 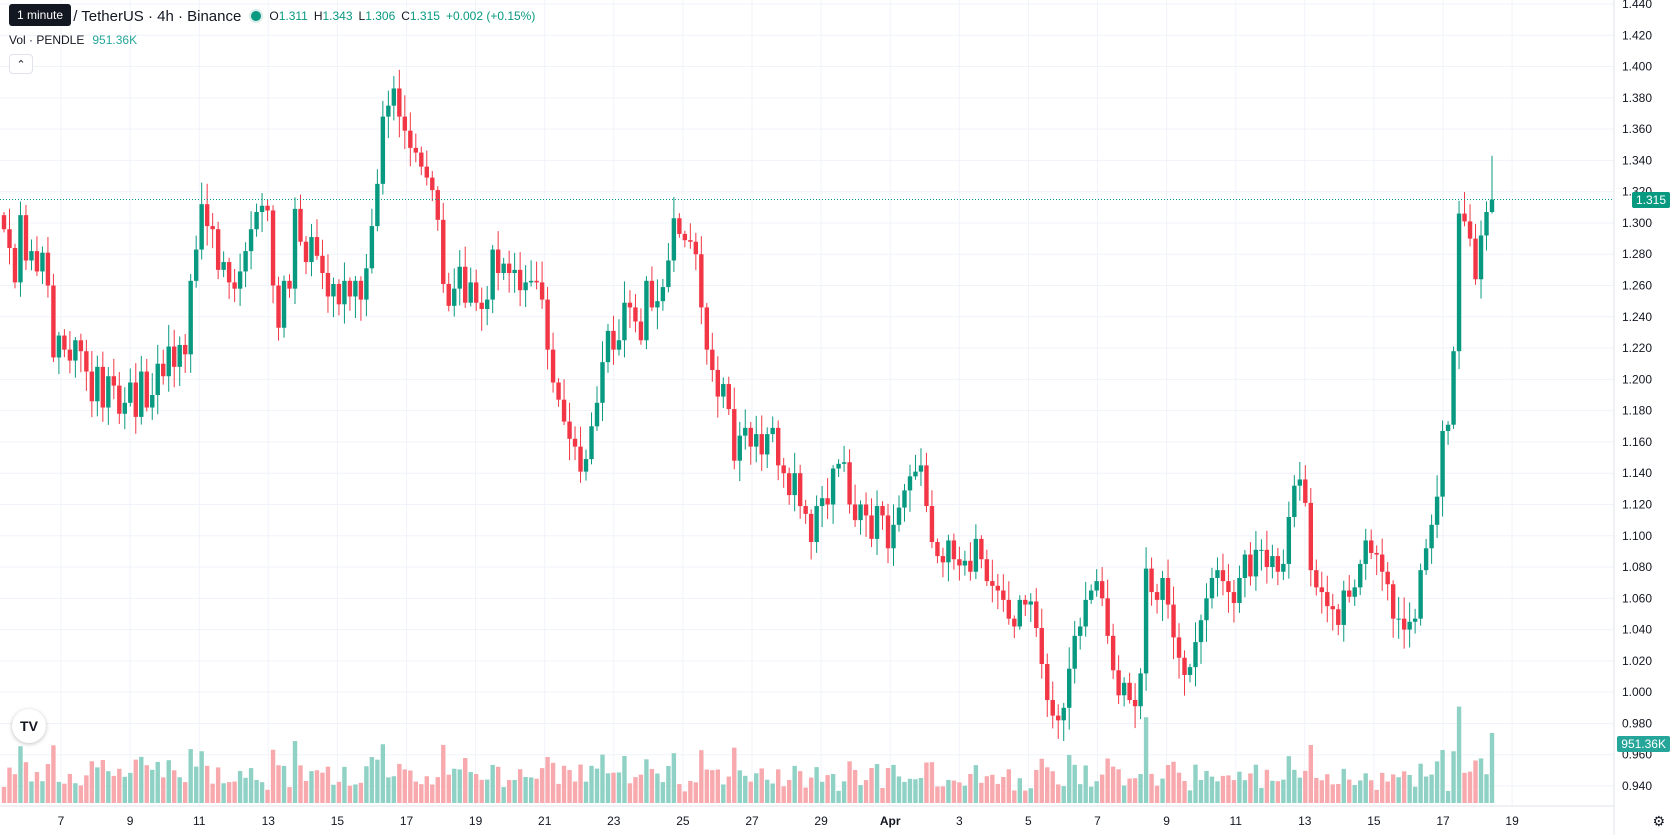 What do you see at coordinates (1637, 348) in the screenshot?
I see `price-label: 1.220` at bounding box center [1637, 348].